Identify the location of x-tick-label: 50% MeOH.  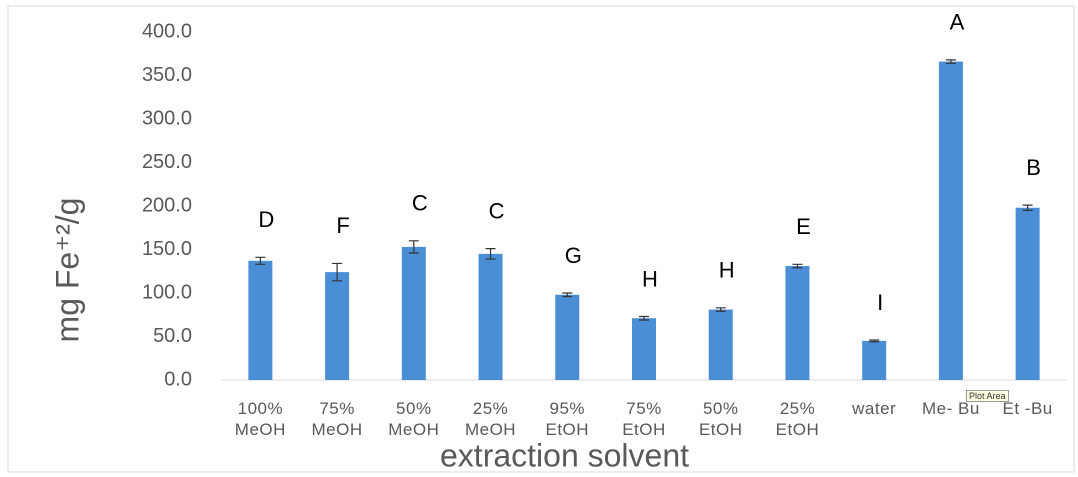
(414, 419).